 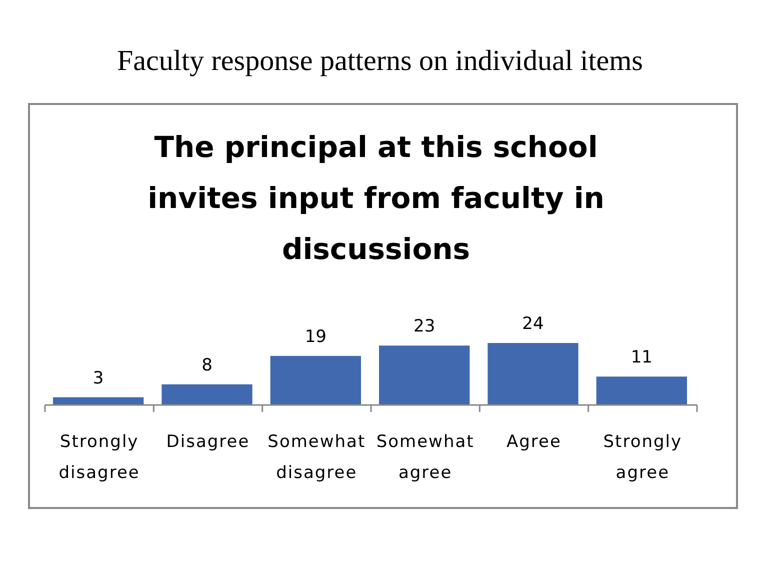 What do you see at coordinates (317, 457) in the screenshot?
I see `x-tick-label: Somewhat disagree` at bounding box center [317, 457].